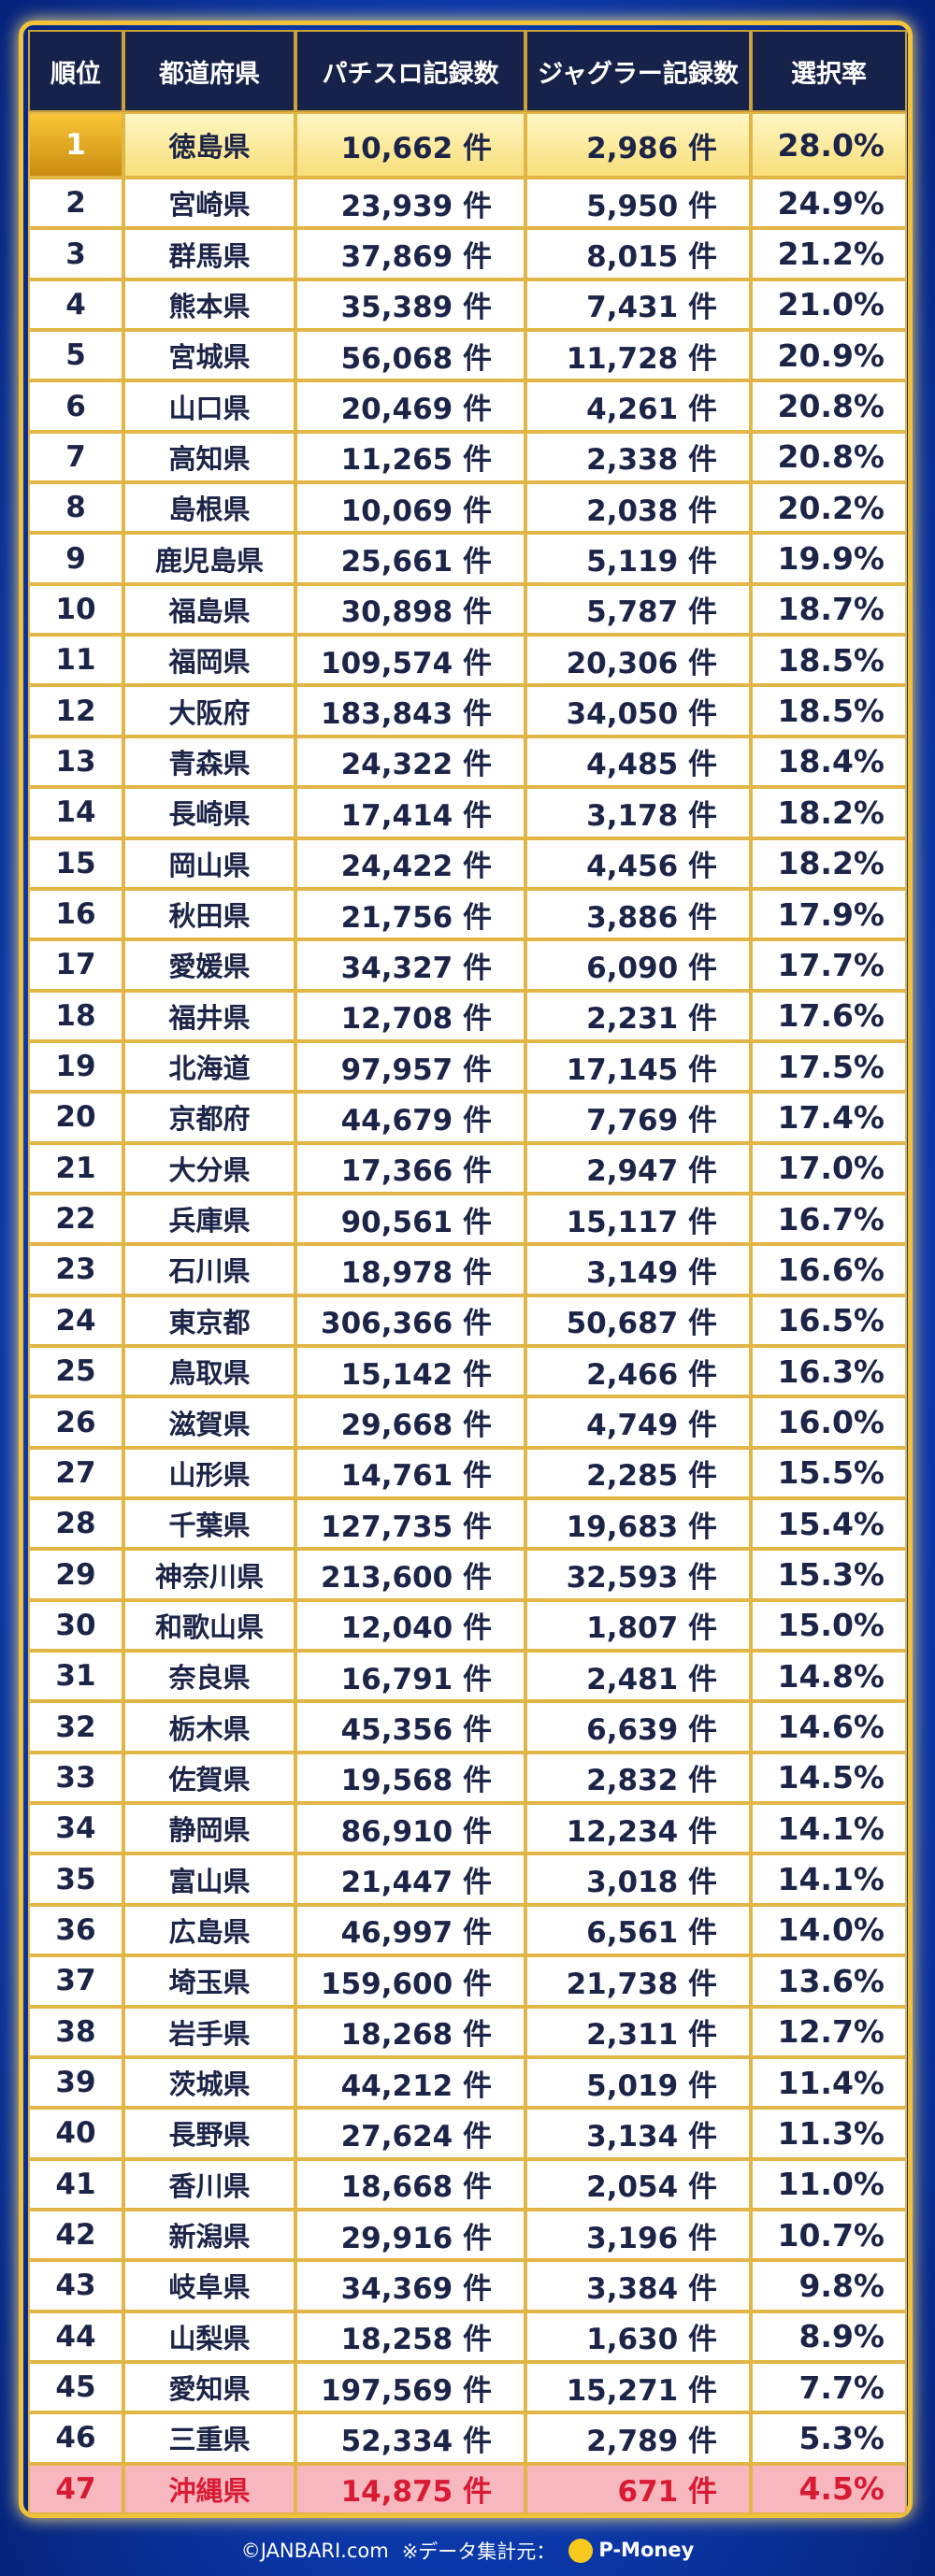 The image size is (935, 2576). What do you see at coordinates (638, 1828) in the screenshot?
I see `juggler-count: 12,234 件` at bounding box center [638, 1828].